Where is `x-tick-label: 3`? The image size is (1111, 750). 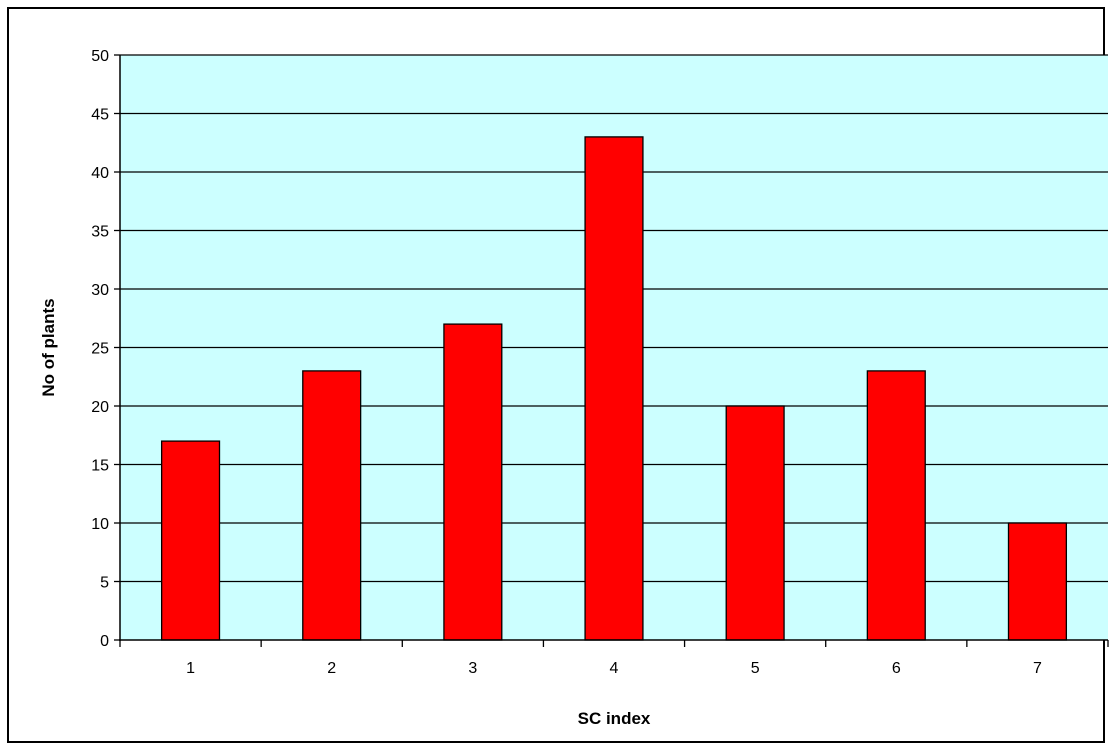
x-tick-label: 3 is located at coordinates (472, 668).